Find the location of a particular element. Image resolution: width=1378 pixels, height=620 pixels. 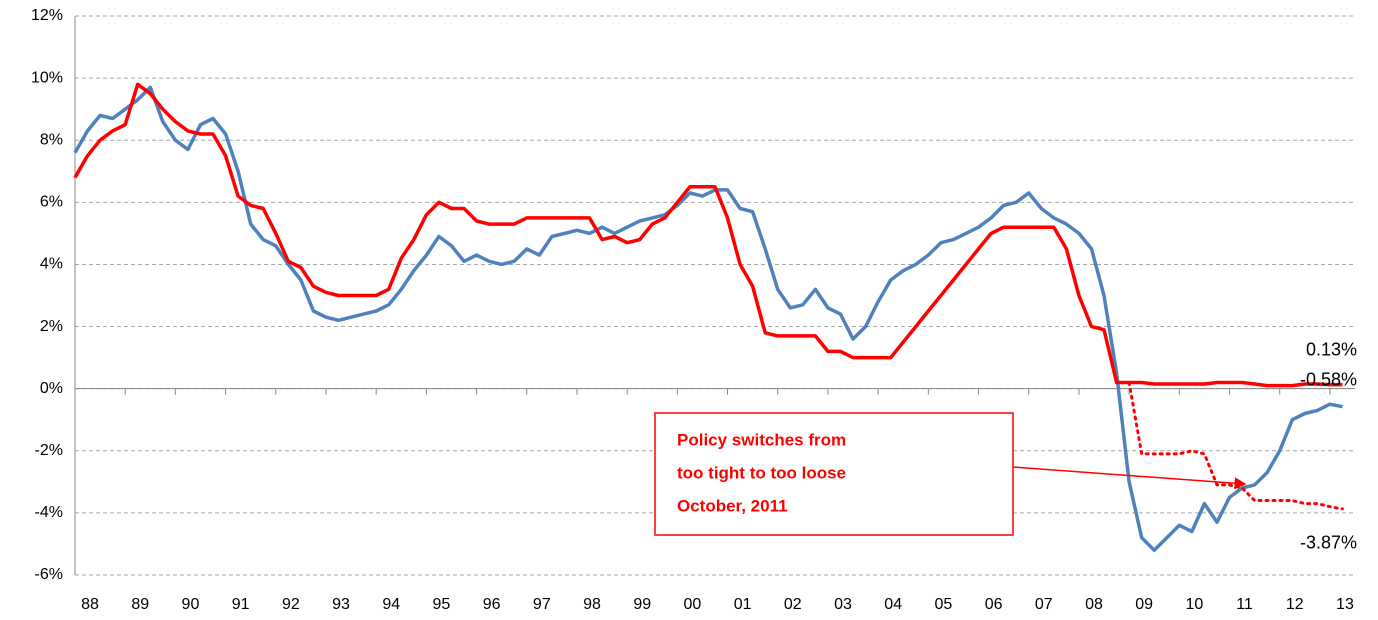

x-tick-label: 04 is located at coordinates (893, 604).